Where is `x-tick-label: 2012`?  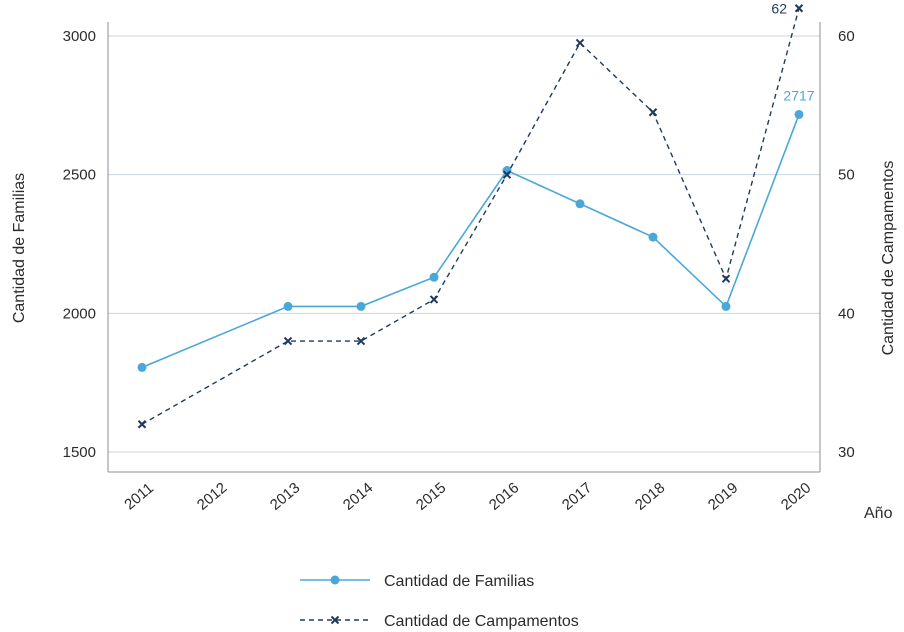 x-tick-label: 2012 is located at coordinates (212, 496).